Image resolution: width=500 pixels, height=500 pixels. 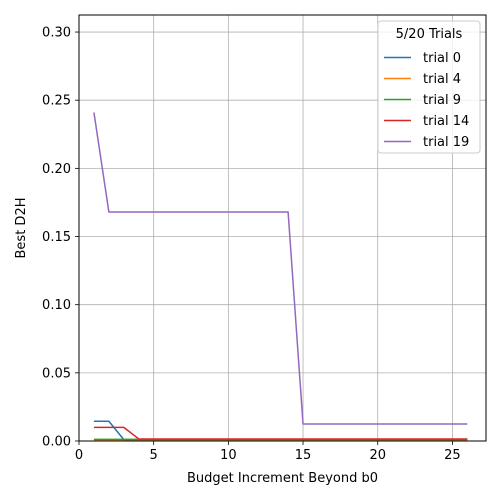 What do you see at coordinates (79, 455) in the screenshot?
I see `x-tick-label: 0` at bounding box center [79, 455].